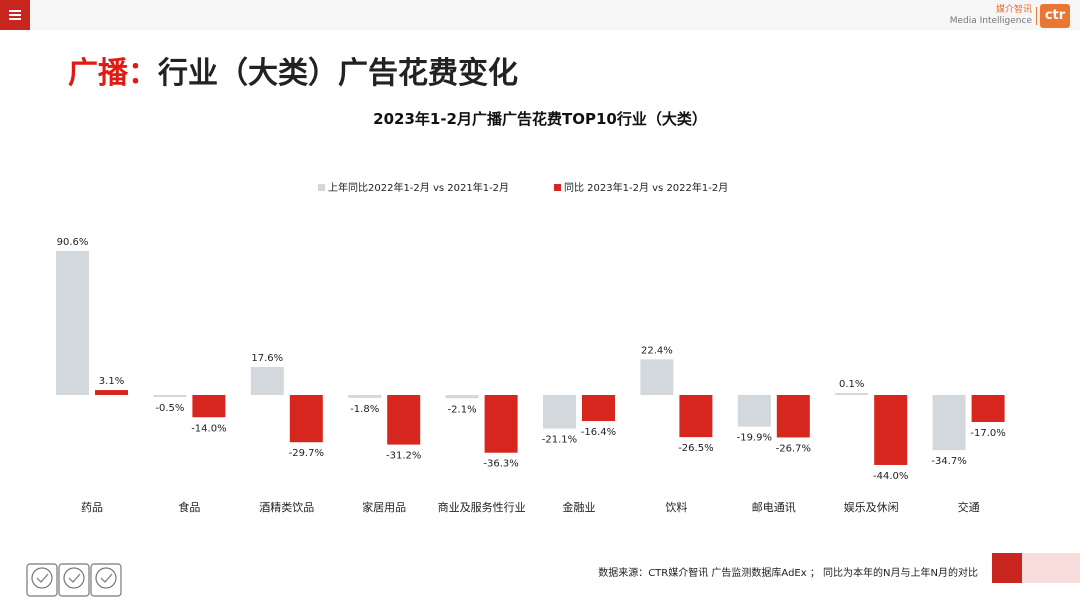 The width and height of the screenshot is (1080, 608). What do you see at coordinates (462, 409) in the screenshot?
I see `data-label-1-4: -2.1%` at bounding box center [462, 409].